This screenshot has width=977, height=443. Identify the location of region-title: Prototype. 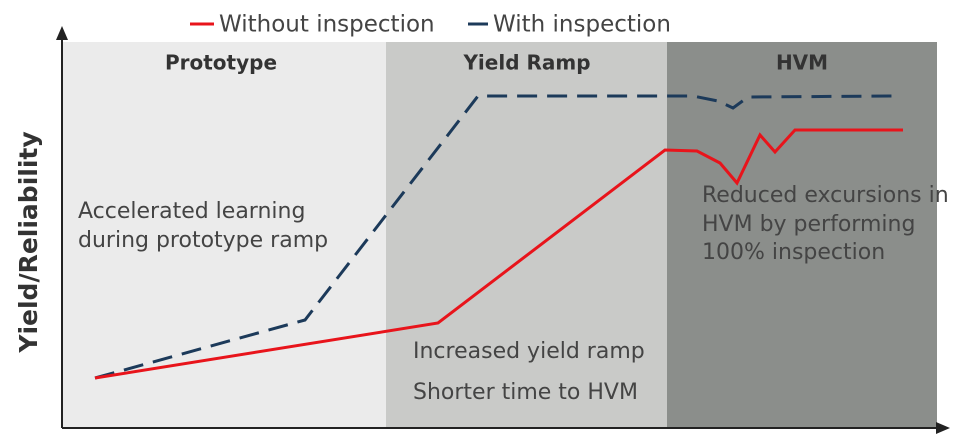
(221, 63).